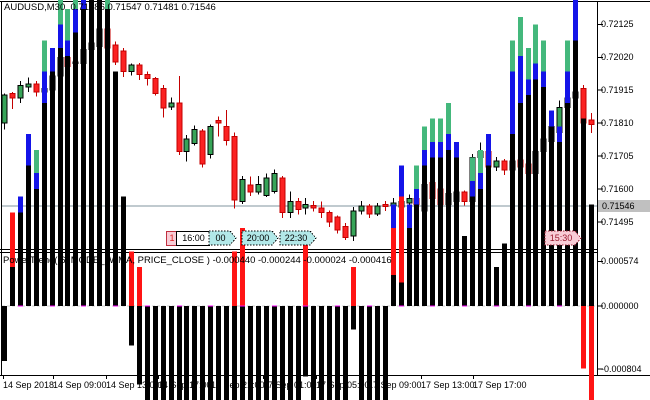 The height and width of the screenshot is (400, 650). What do you see at coordinates (620, 306) in the screenshot?
I see `indicator-axis-label: 0.000000` at bounding box center [620, 306].